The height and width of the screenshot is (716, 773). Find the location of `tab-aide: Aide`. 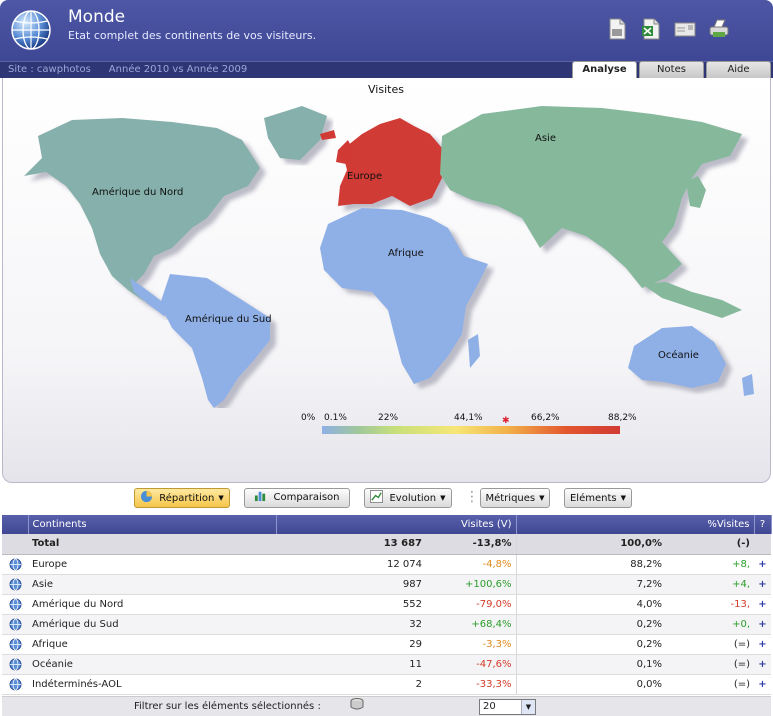

tab-aide: Aide is located at coordinates (738, 69).